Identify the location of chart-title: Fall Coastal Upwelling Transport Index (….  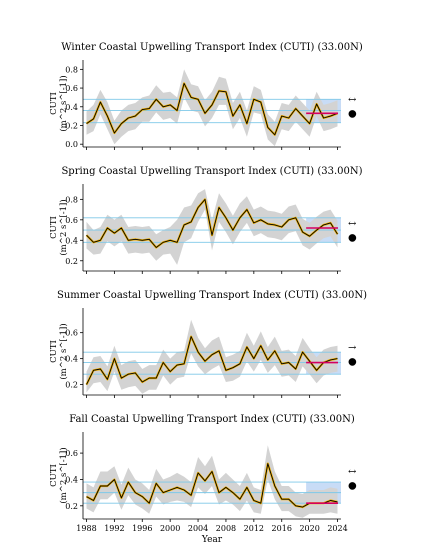
(212, 419).